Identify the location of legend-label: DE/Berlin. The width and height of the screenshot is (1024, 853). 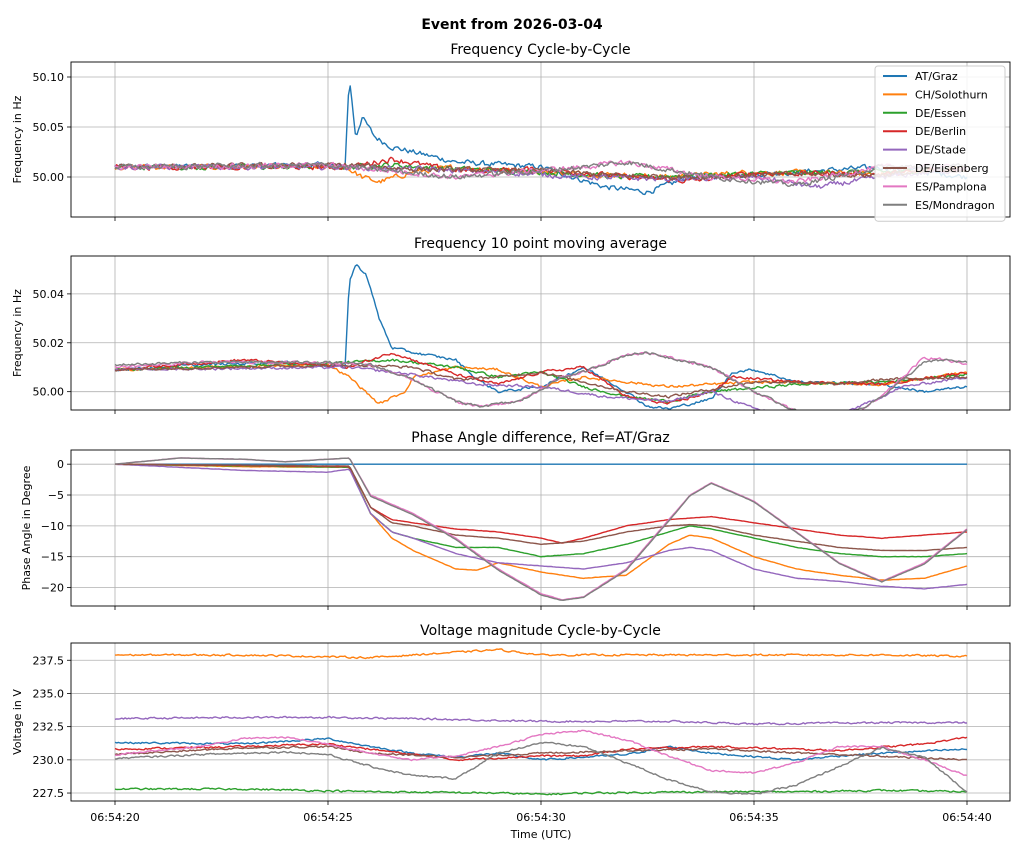
(940, 131).